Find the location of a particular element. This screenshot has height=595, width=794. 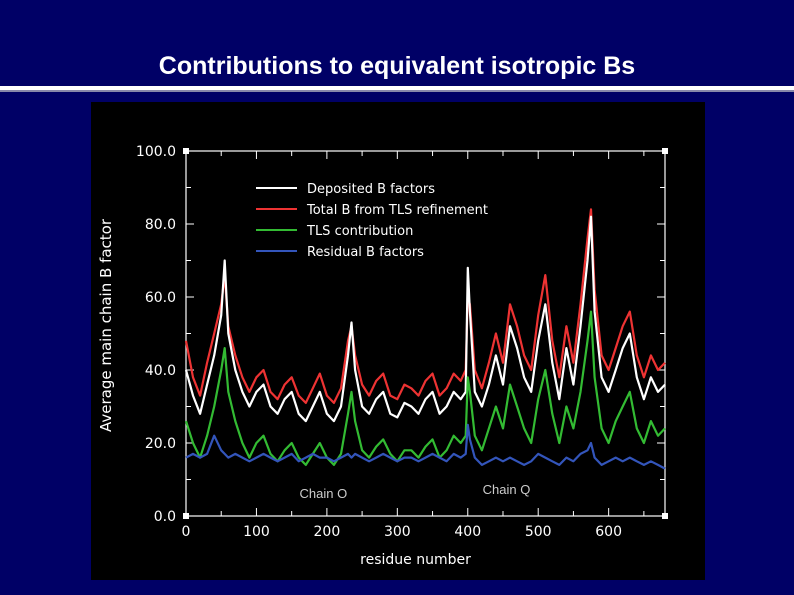

legend-label: Residual B factors is located at coordinates (365, 252).